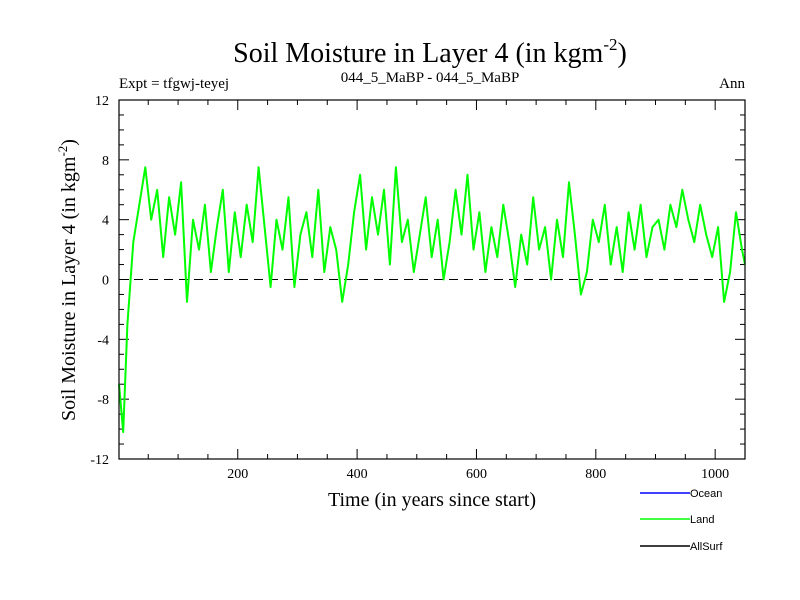 This screenshot has width=800, height=600. Describe the element at coordinates (702, 520) in the screenshot. I see `legend-label-land: Land` at that location.